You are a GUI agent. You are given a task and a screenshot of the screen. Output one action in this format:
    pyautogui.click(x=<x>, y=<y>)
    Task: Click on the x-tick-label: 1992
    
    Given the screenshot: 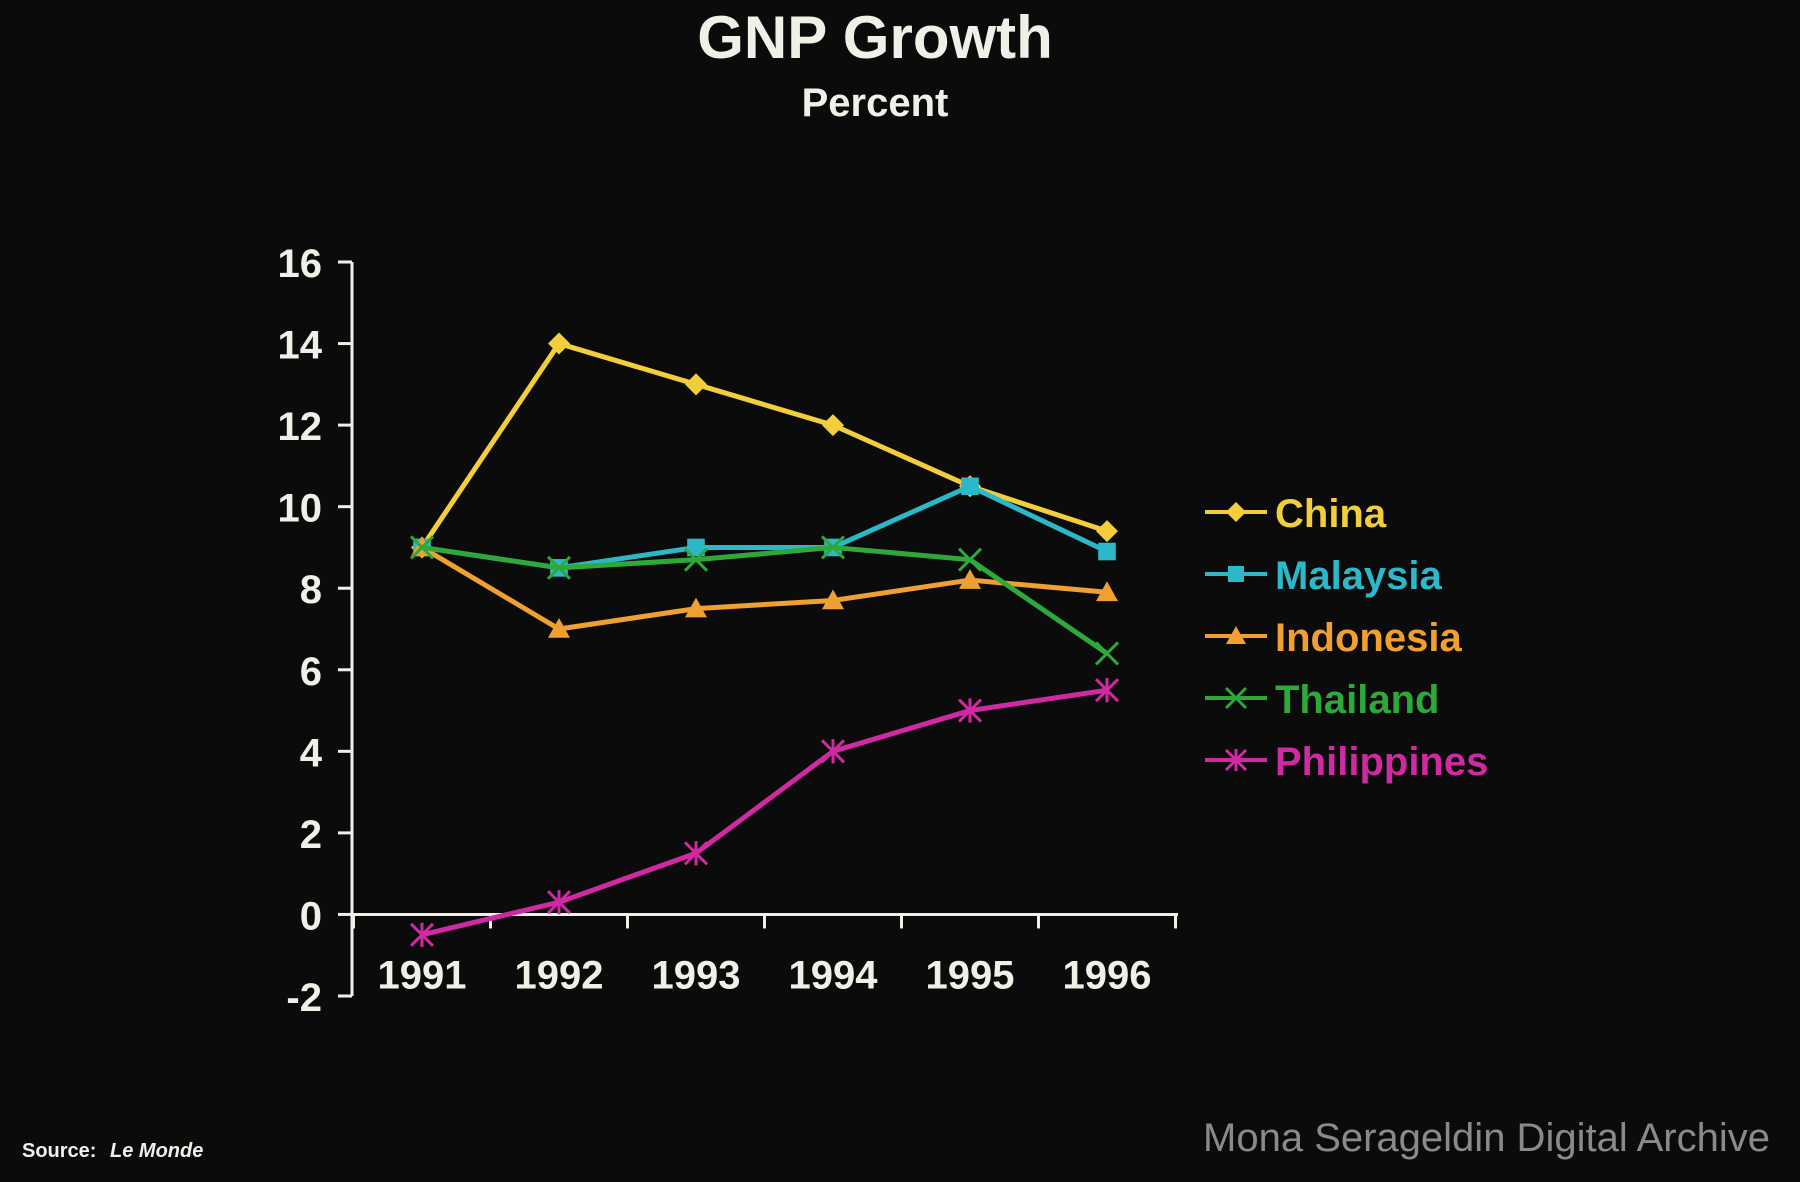 What is the action you would take?
    pyautogui.click(x=559, y=975)
    